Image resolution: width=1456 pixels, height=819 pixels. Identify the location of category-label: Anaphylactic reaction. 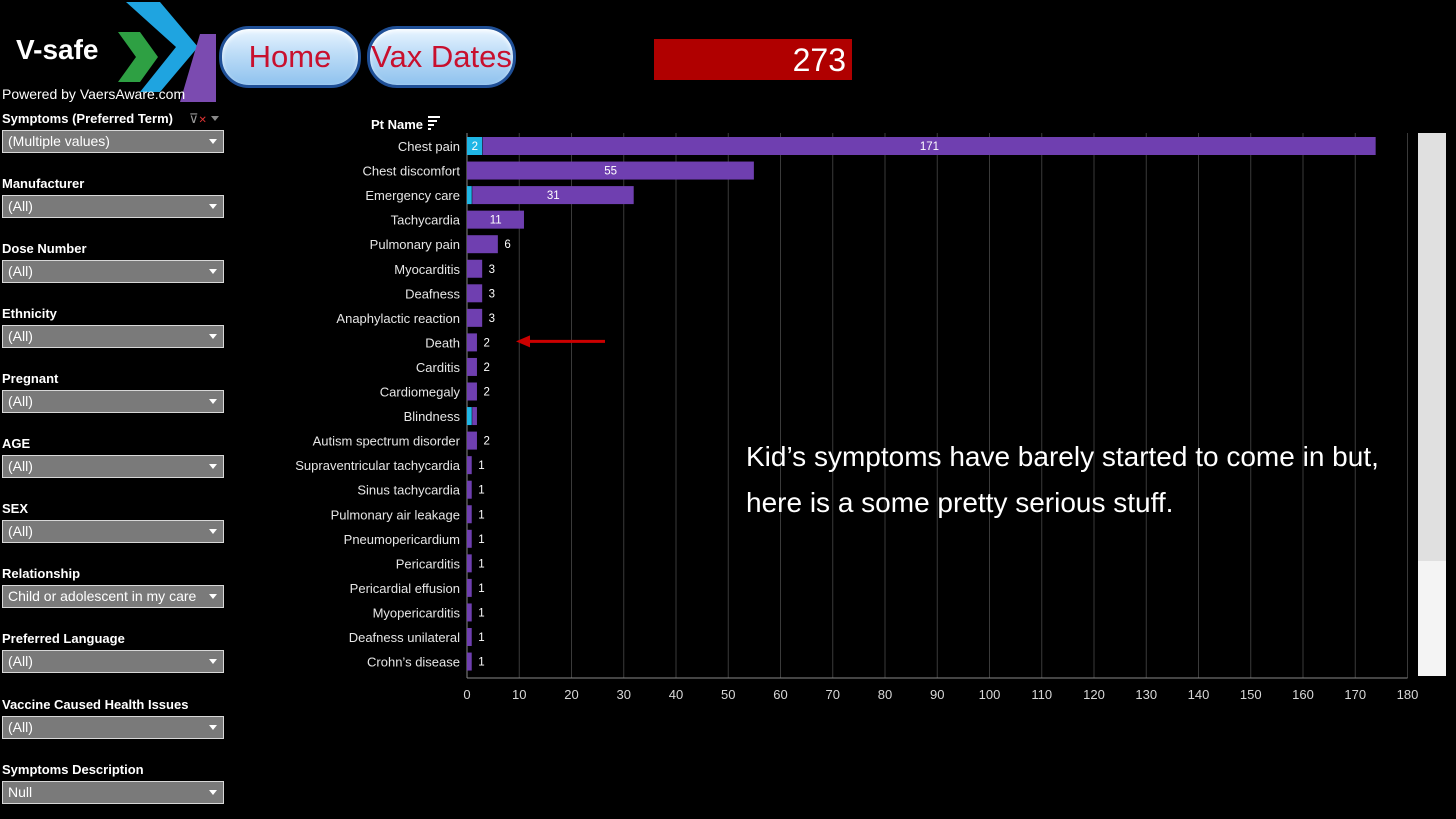
(398, 318).